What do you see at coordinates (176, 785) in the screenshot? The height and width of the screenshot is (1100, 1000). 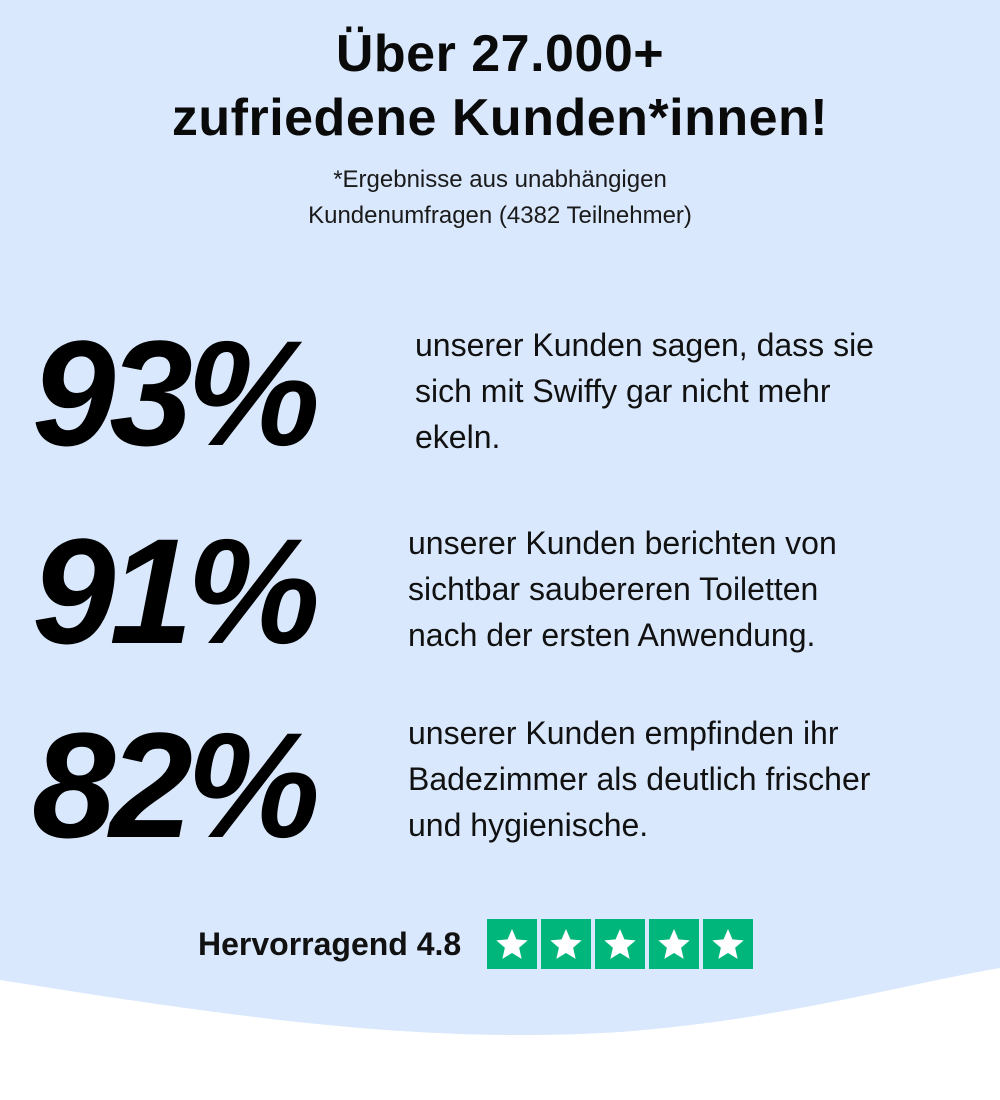 I see `stat-value: 82%` at bounding box center [176, 785].